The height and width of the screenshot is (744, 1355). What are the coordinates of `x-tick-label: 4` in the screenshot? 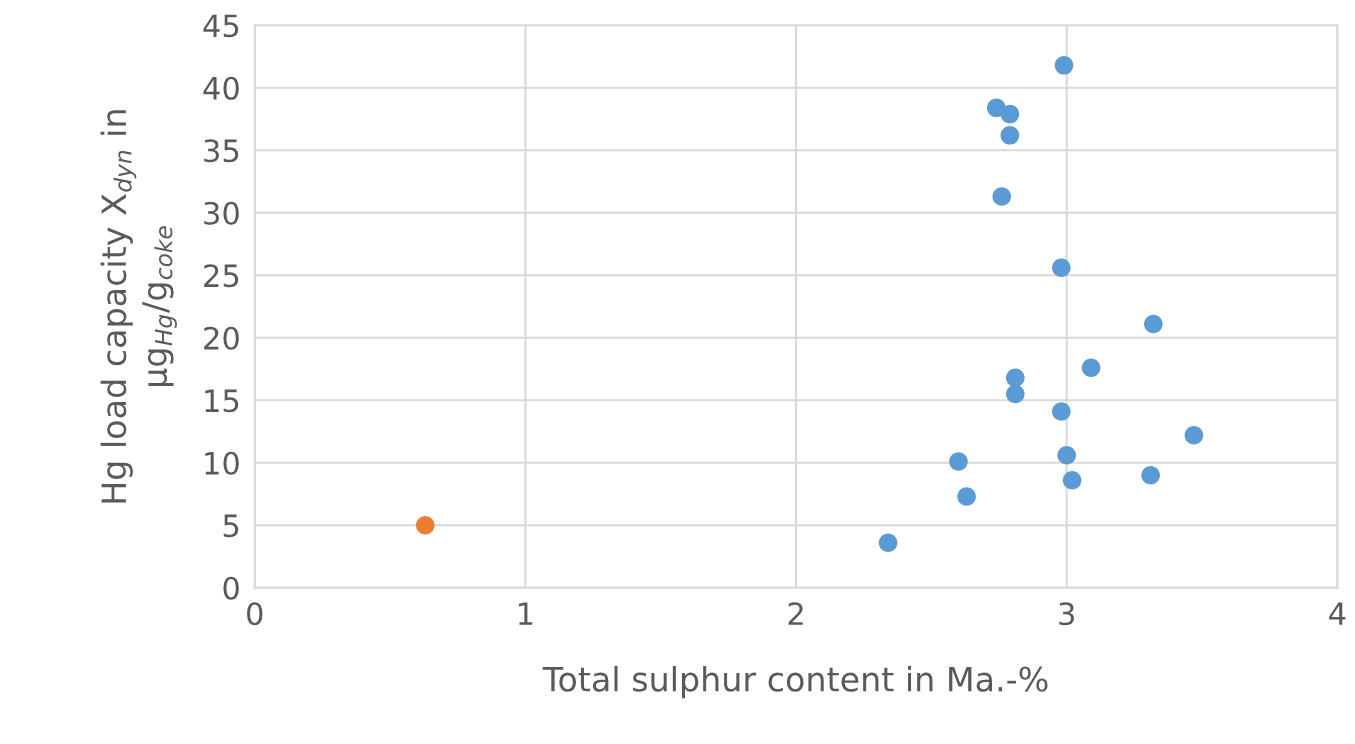 It's located at (1337, 613).